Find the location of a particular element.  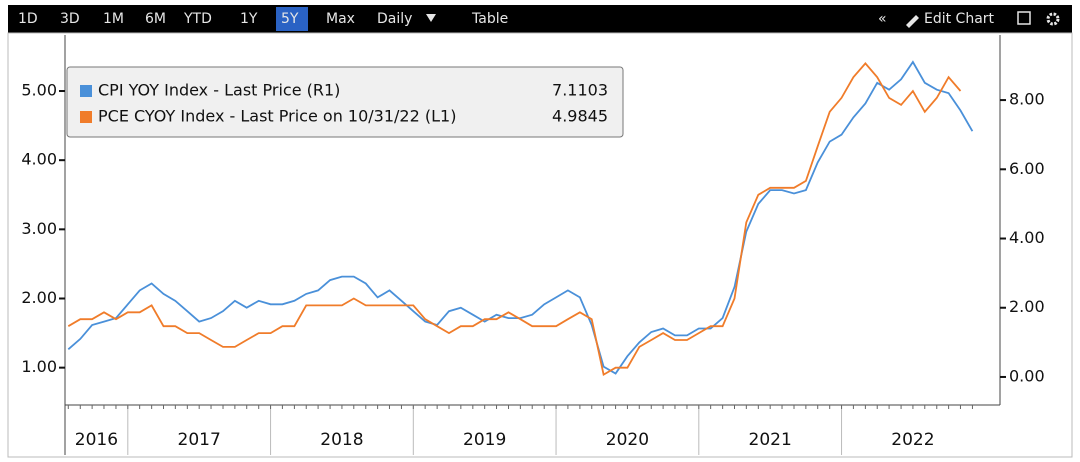

toolbar-right: « Edit Chart is located at coordinates (969, 19).